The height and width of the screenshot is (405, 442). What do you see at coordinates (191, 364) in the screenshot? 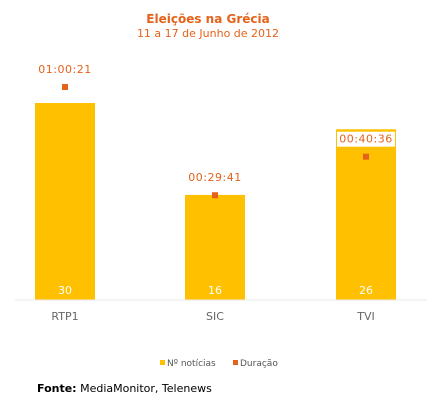
I see `legend-label-noticias: Nº notícias` at bounding box center [191, 364].